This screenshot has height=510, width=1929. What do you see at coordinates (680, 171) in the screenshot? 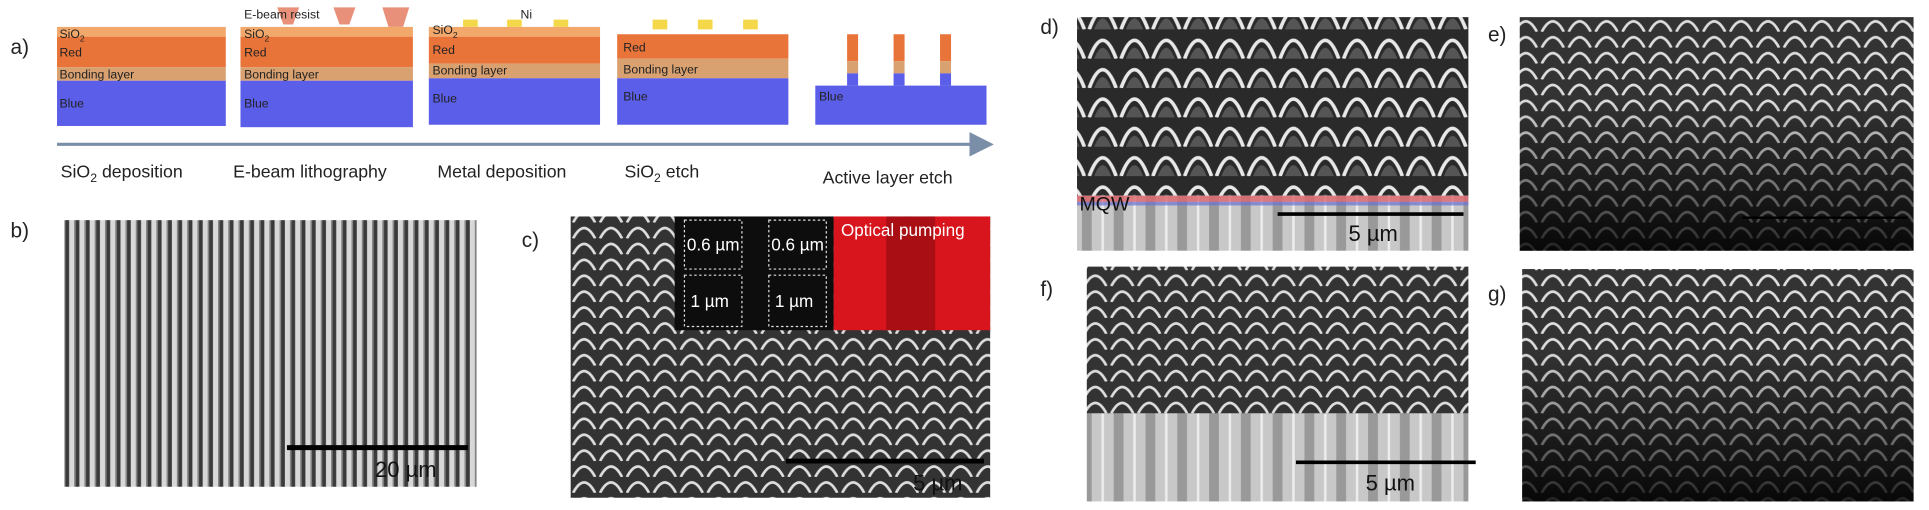
I see `text: etch` at bounding box center [680, 171].